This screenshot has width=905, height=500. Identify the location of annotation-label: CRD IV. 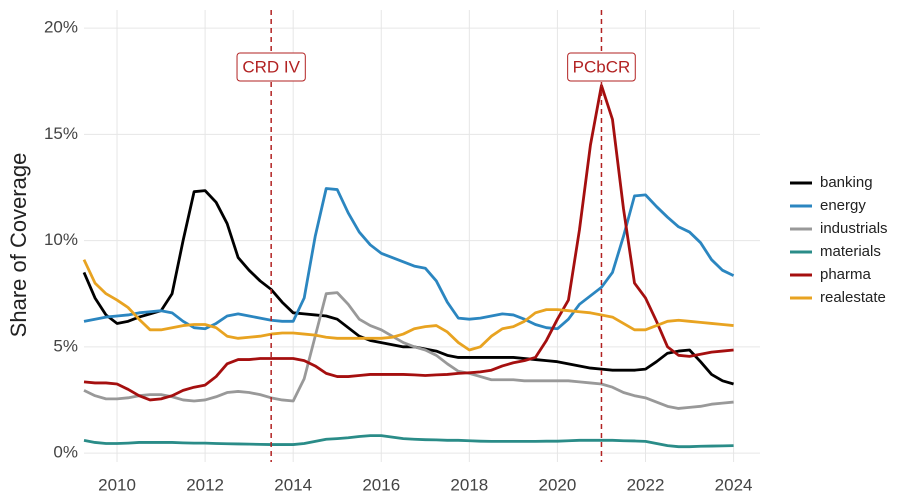
(271, 66).